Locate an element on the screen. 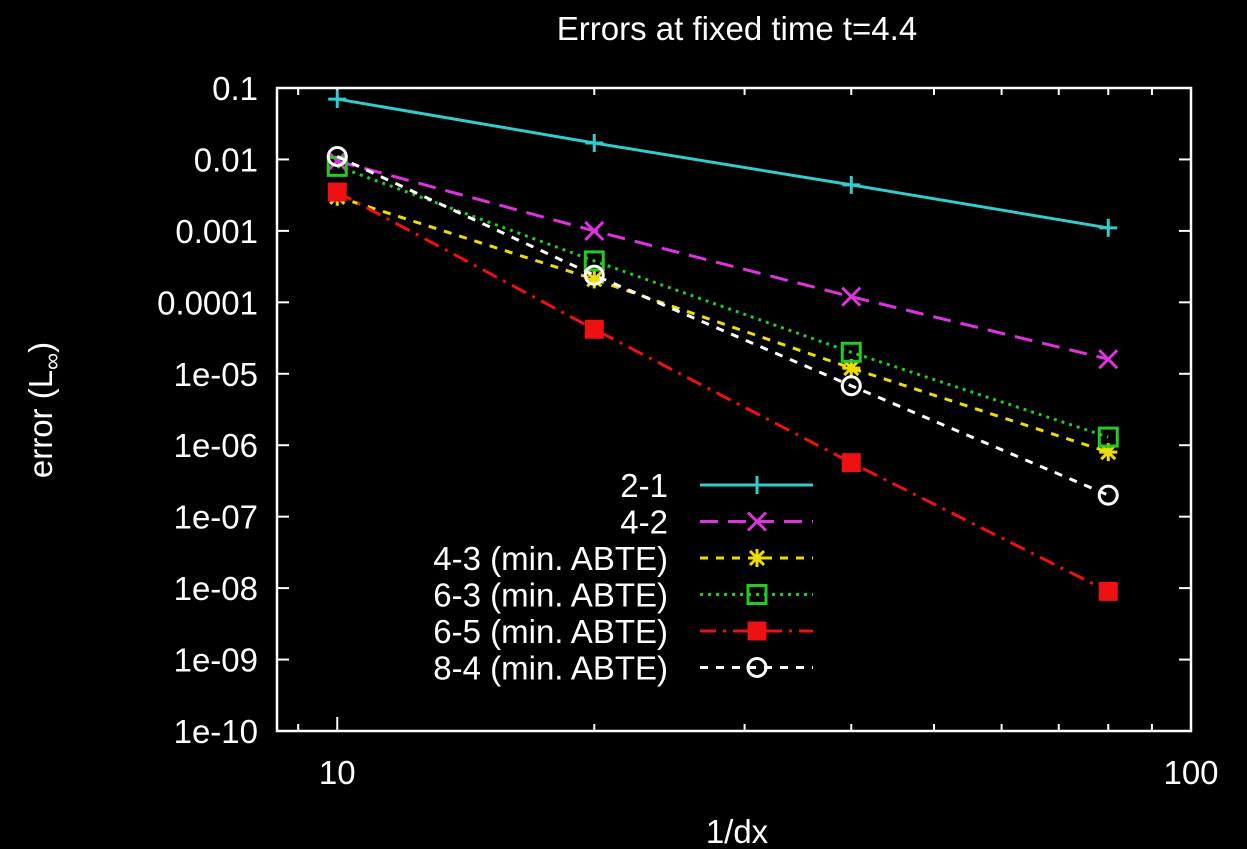  y-axis-label: error (L∞) is located at coordinates (44, 410).